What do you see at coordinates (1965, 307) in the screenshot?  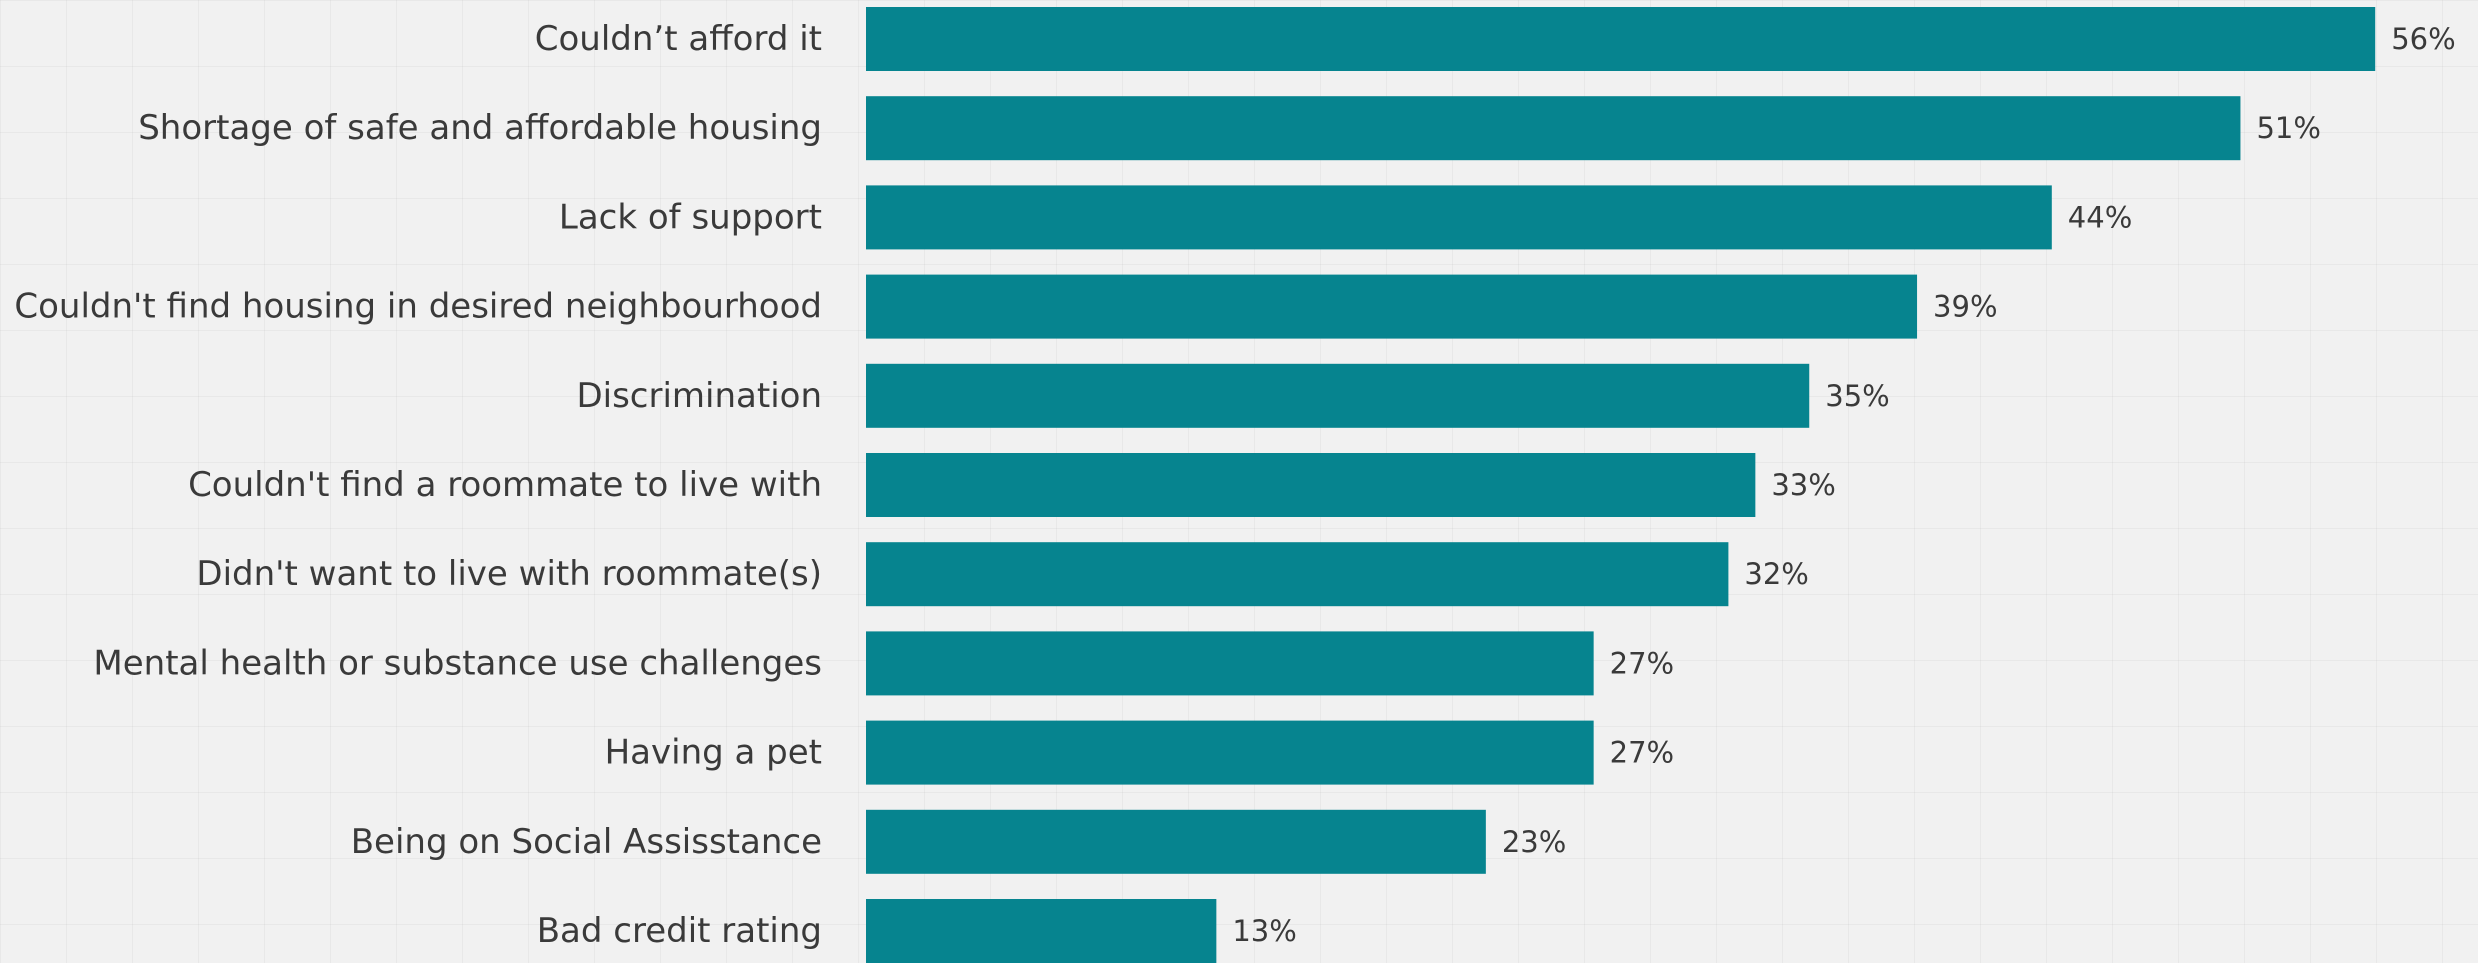 I see `value-label: 39%` at bounding box center [1965, 307].